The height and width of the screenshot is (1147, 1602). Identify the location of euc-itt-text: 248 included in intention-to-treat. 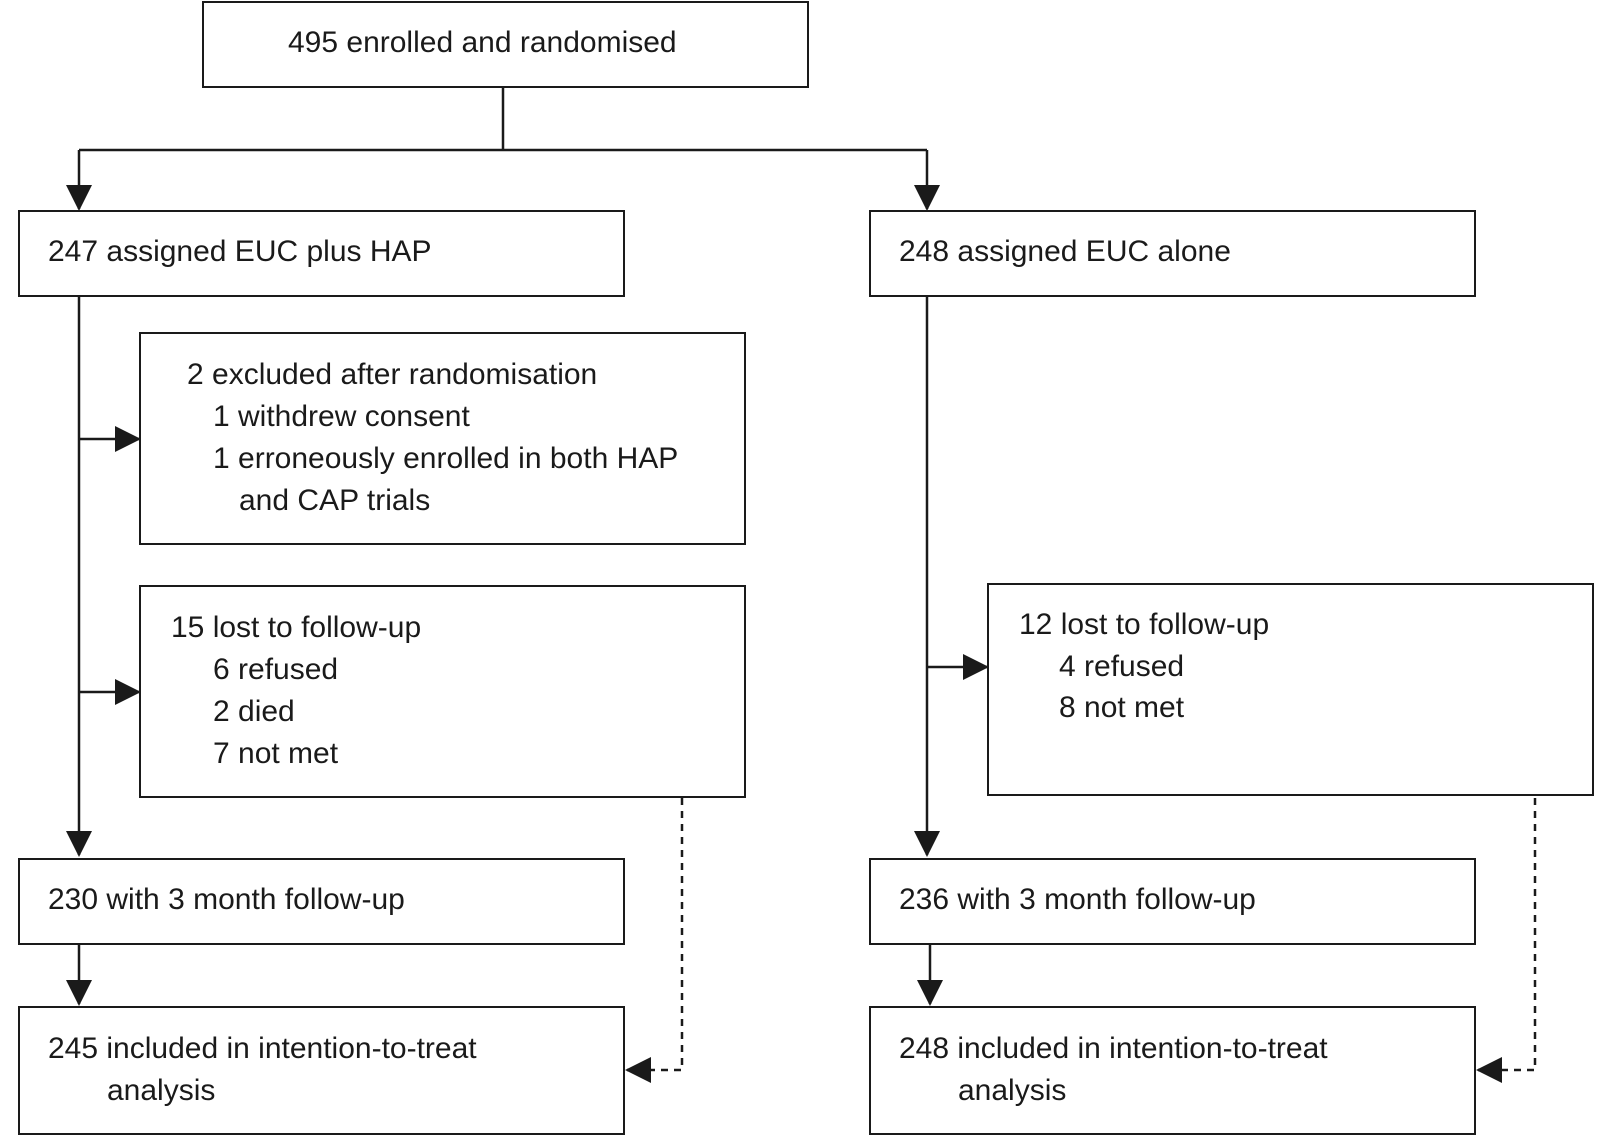
(1113, 1048).